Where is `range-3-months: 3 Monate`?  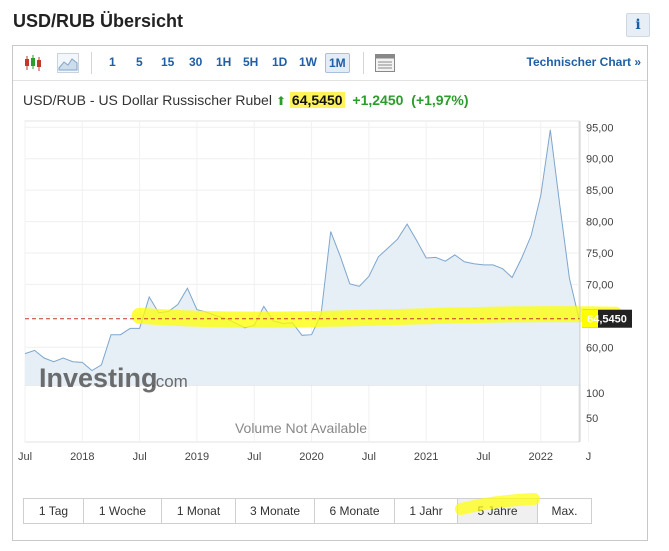
range-3-months: 3 Monate is located at coordinates (275, 511).